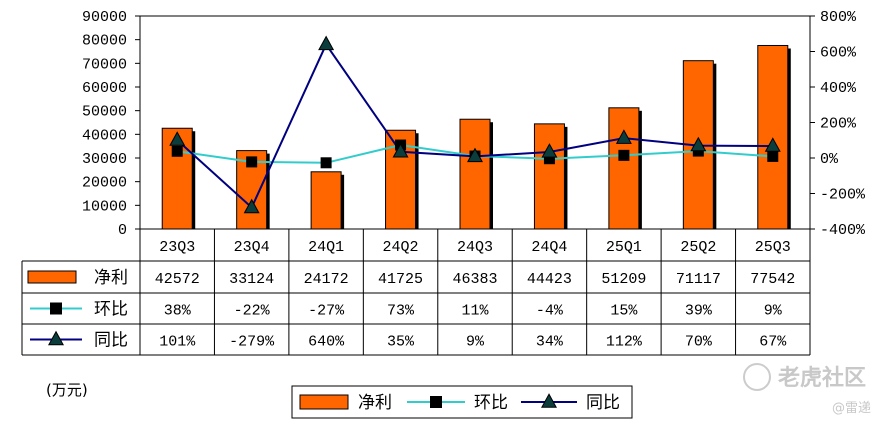  I want to click on left-axis-tick-label: 90000, so click(104, 17).